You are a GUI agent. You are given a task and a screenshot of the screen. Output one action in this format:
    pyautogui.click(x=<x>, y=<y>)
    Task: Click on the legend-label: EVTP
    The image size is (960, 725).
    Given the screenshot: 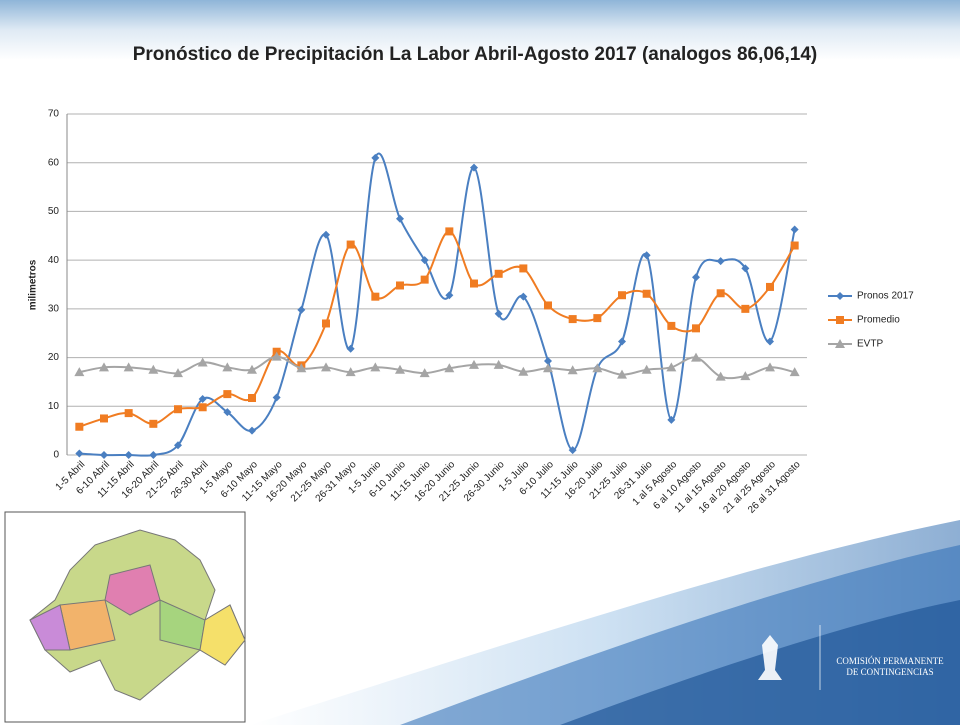 What is the action you would take?
    pyautogui.click(x=870, y=344)
    